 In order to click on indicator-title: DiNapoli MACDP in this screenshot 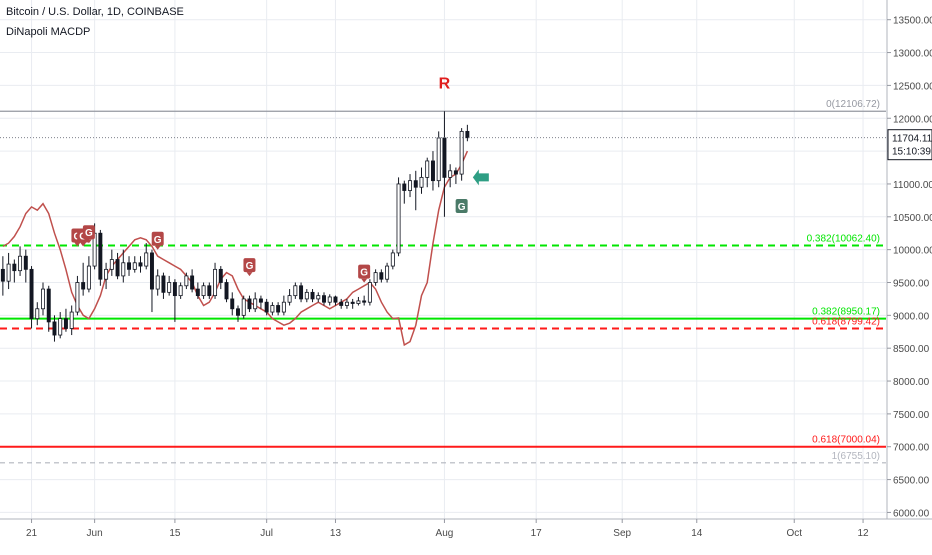, I will do `click(48, 32)`.